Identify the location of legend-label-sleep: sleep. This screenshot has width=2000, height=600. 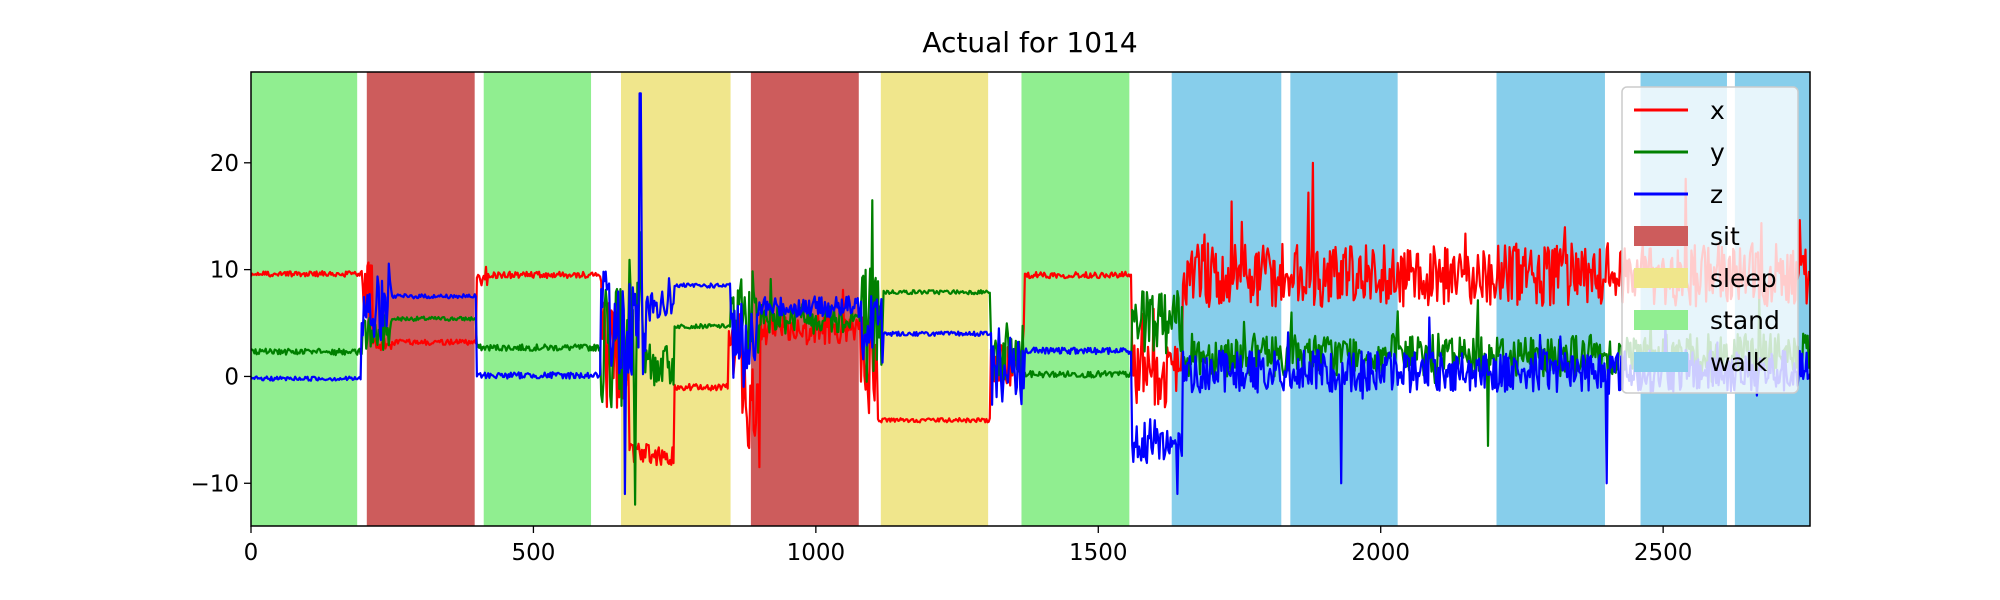
(1743, 278).